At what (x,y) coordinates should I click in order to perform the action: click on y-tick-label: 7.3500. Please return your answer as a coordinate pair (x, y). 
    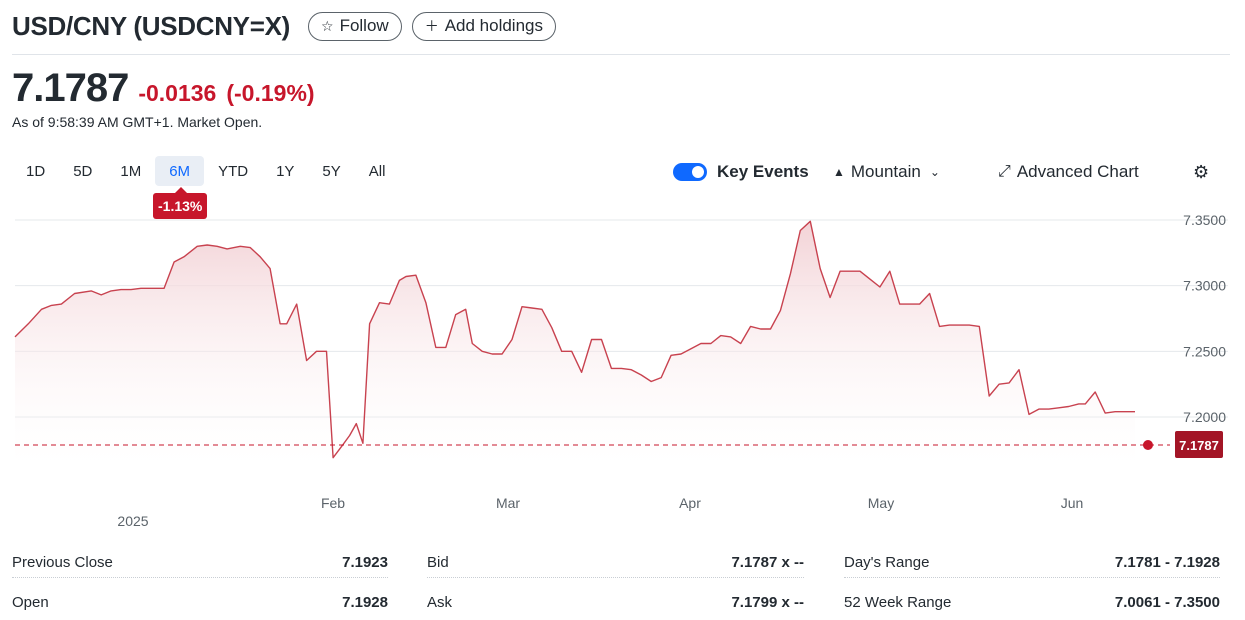
    Looking at the image, I should click on (1204, 220).